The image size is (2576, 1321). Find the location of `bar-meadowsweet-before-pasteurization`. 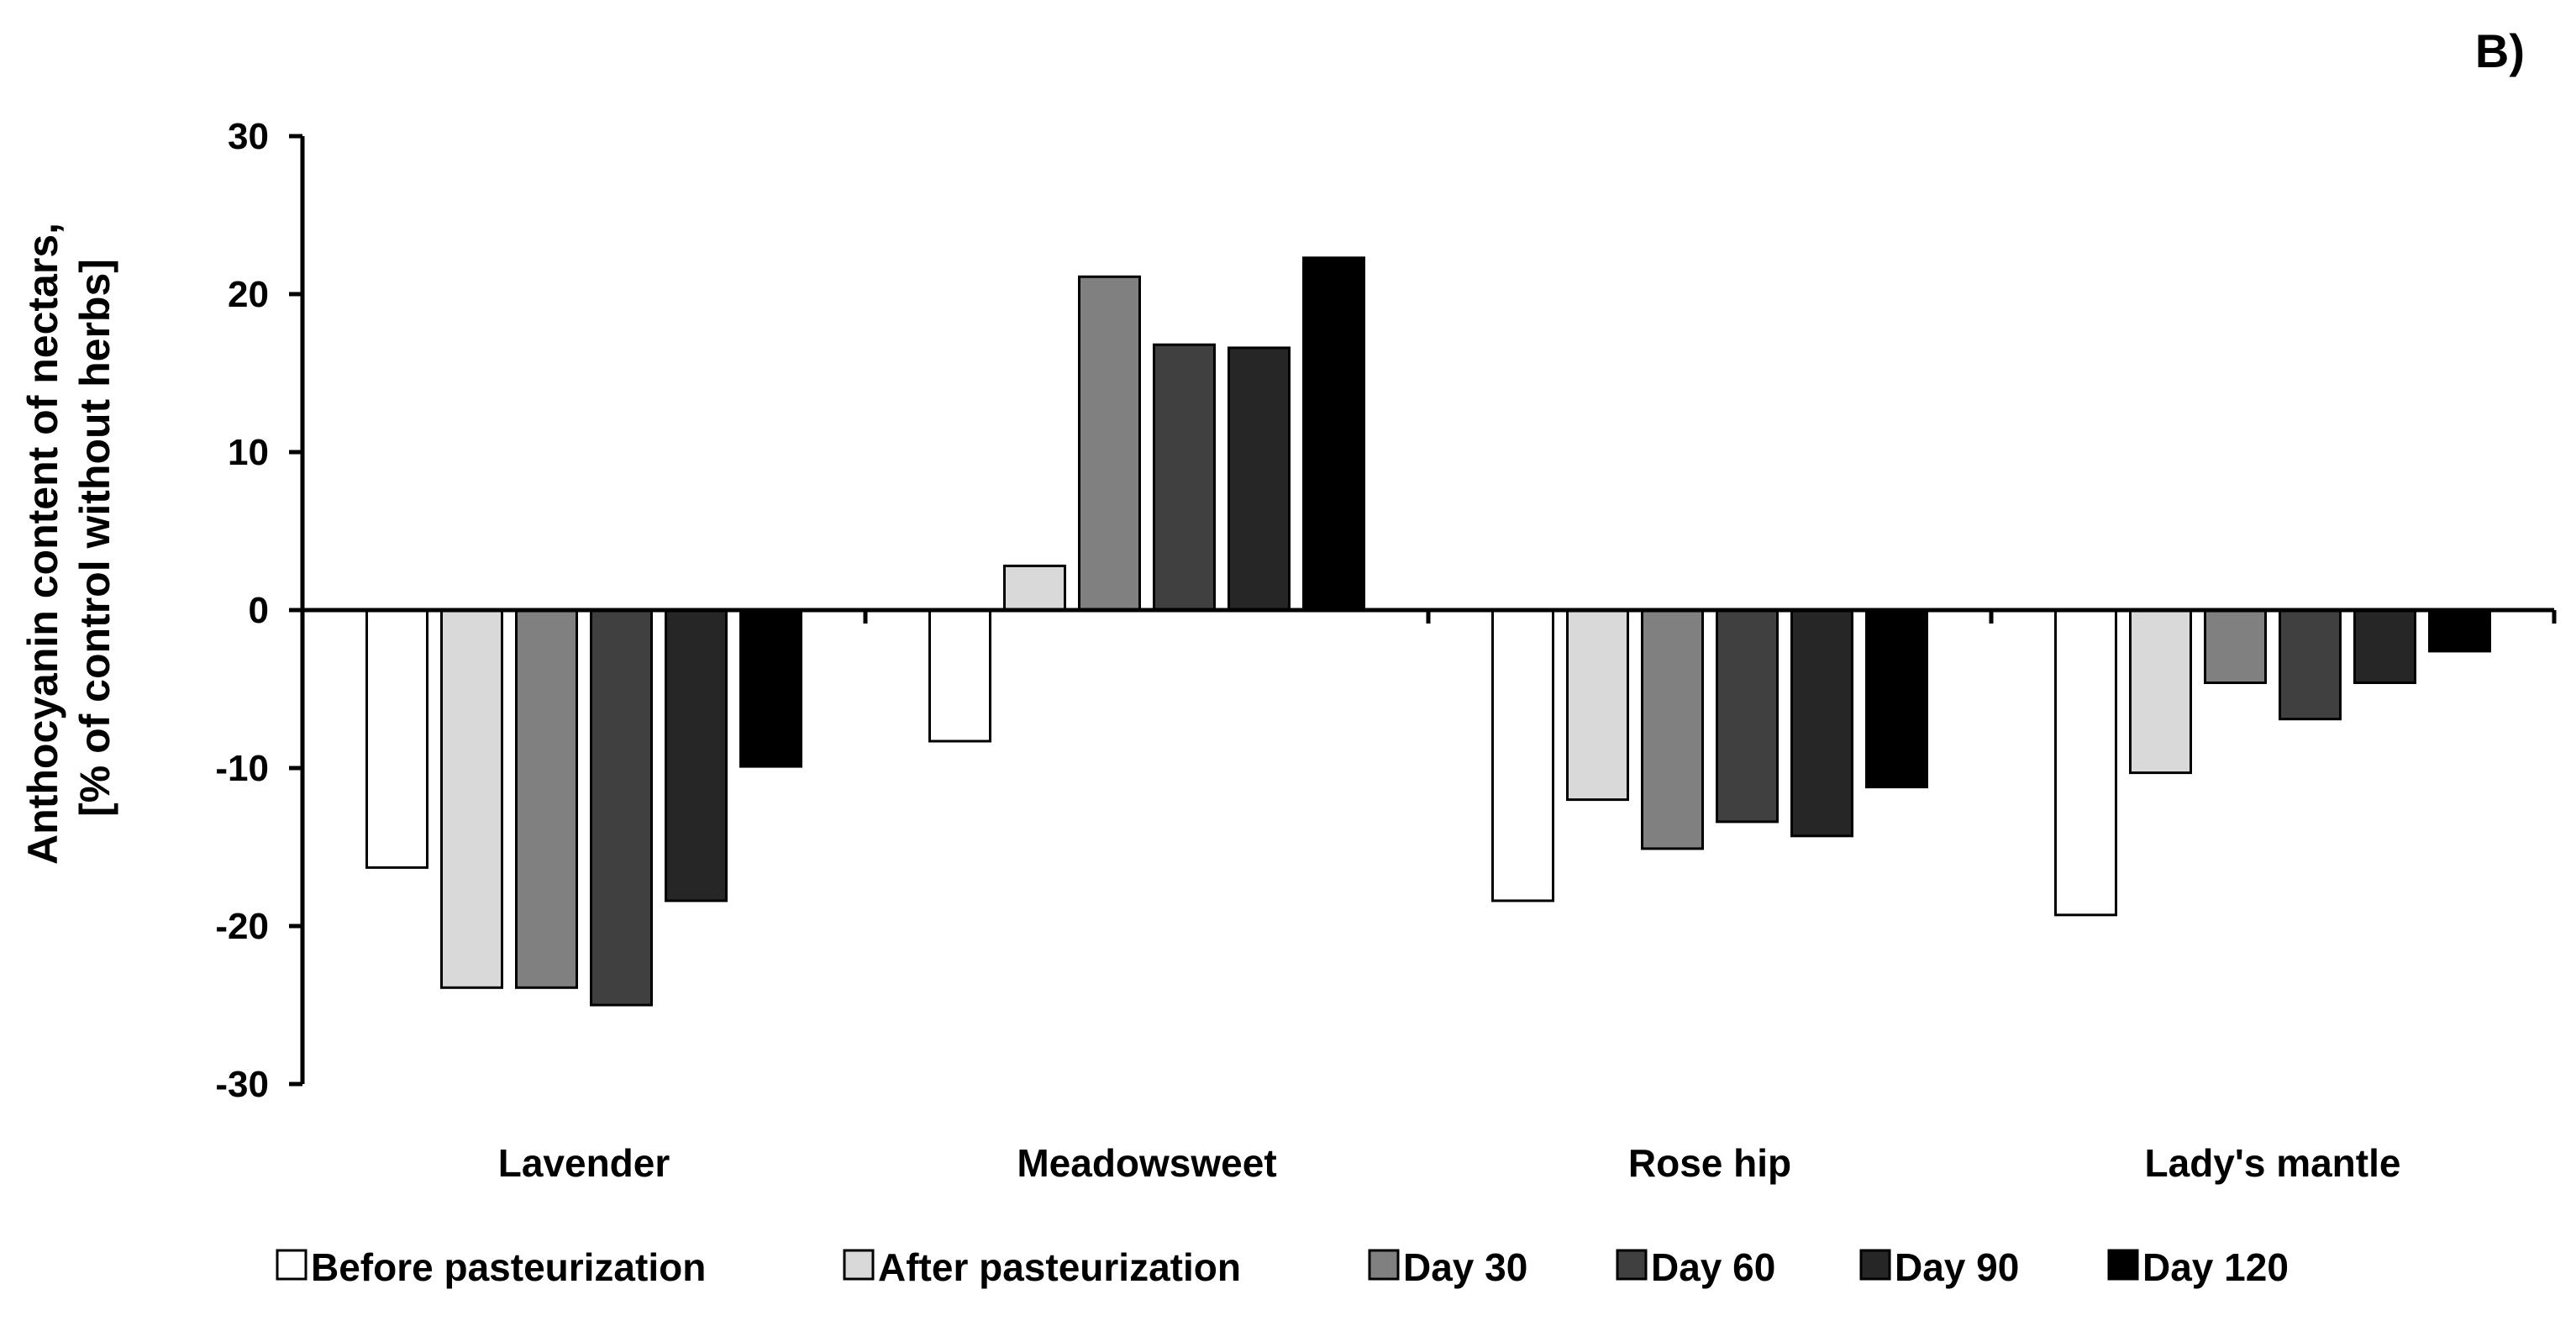

bar-meadowsweet-before-pasteurization is located at coordinates (959, 675).